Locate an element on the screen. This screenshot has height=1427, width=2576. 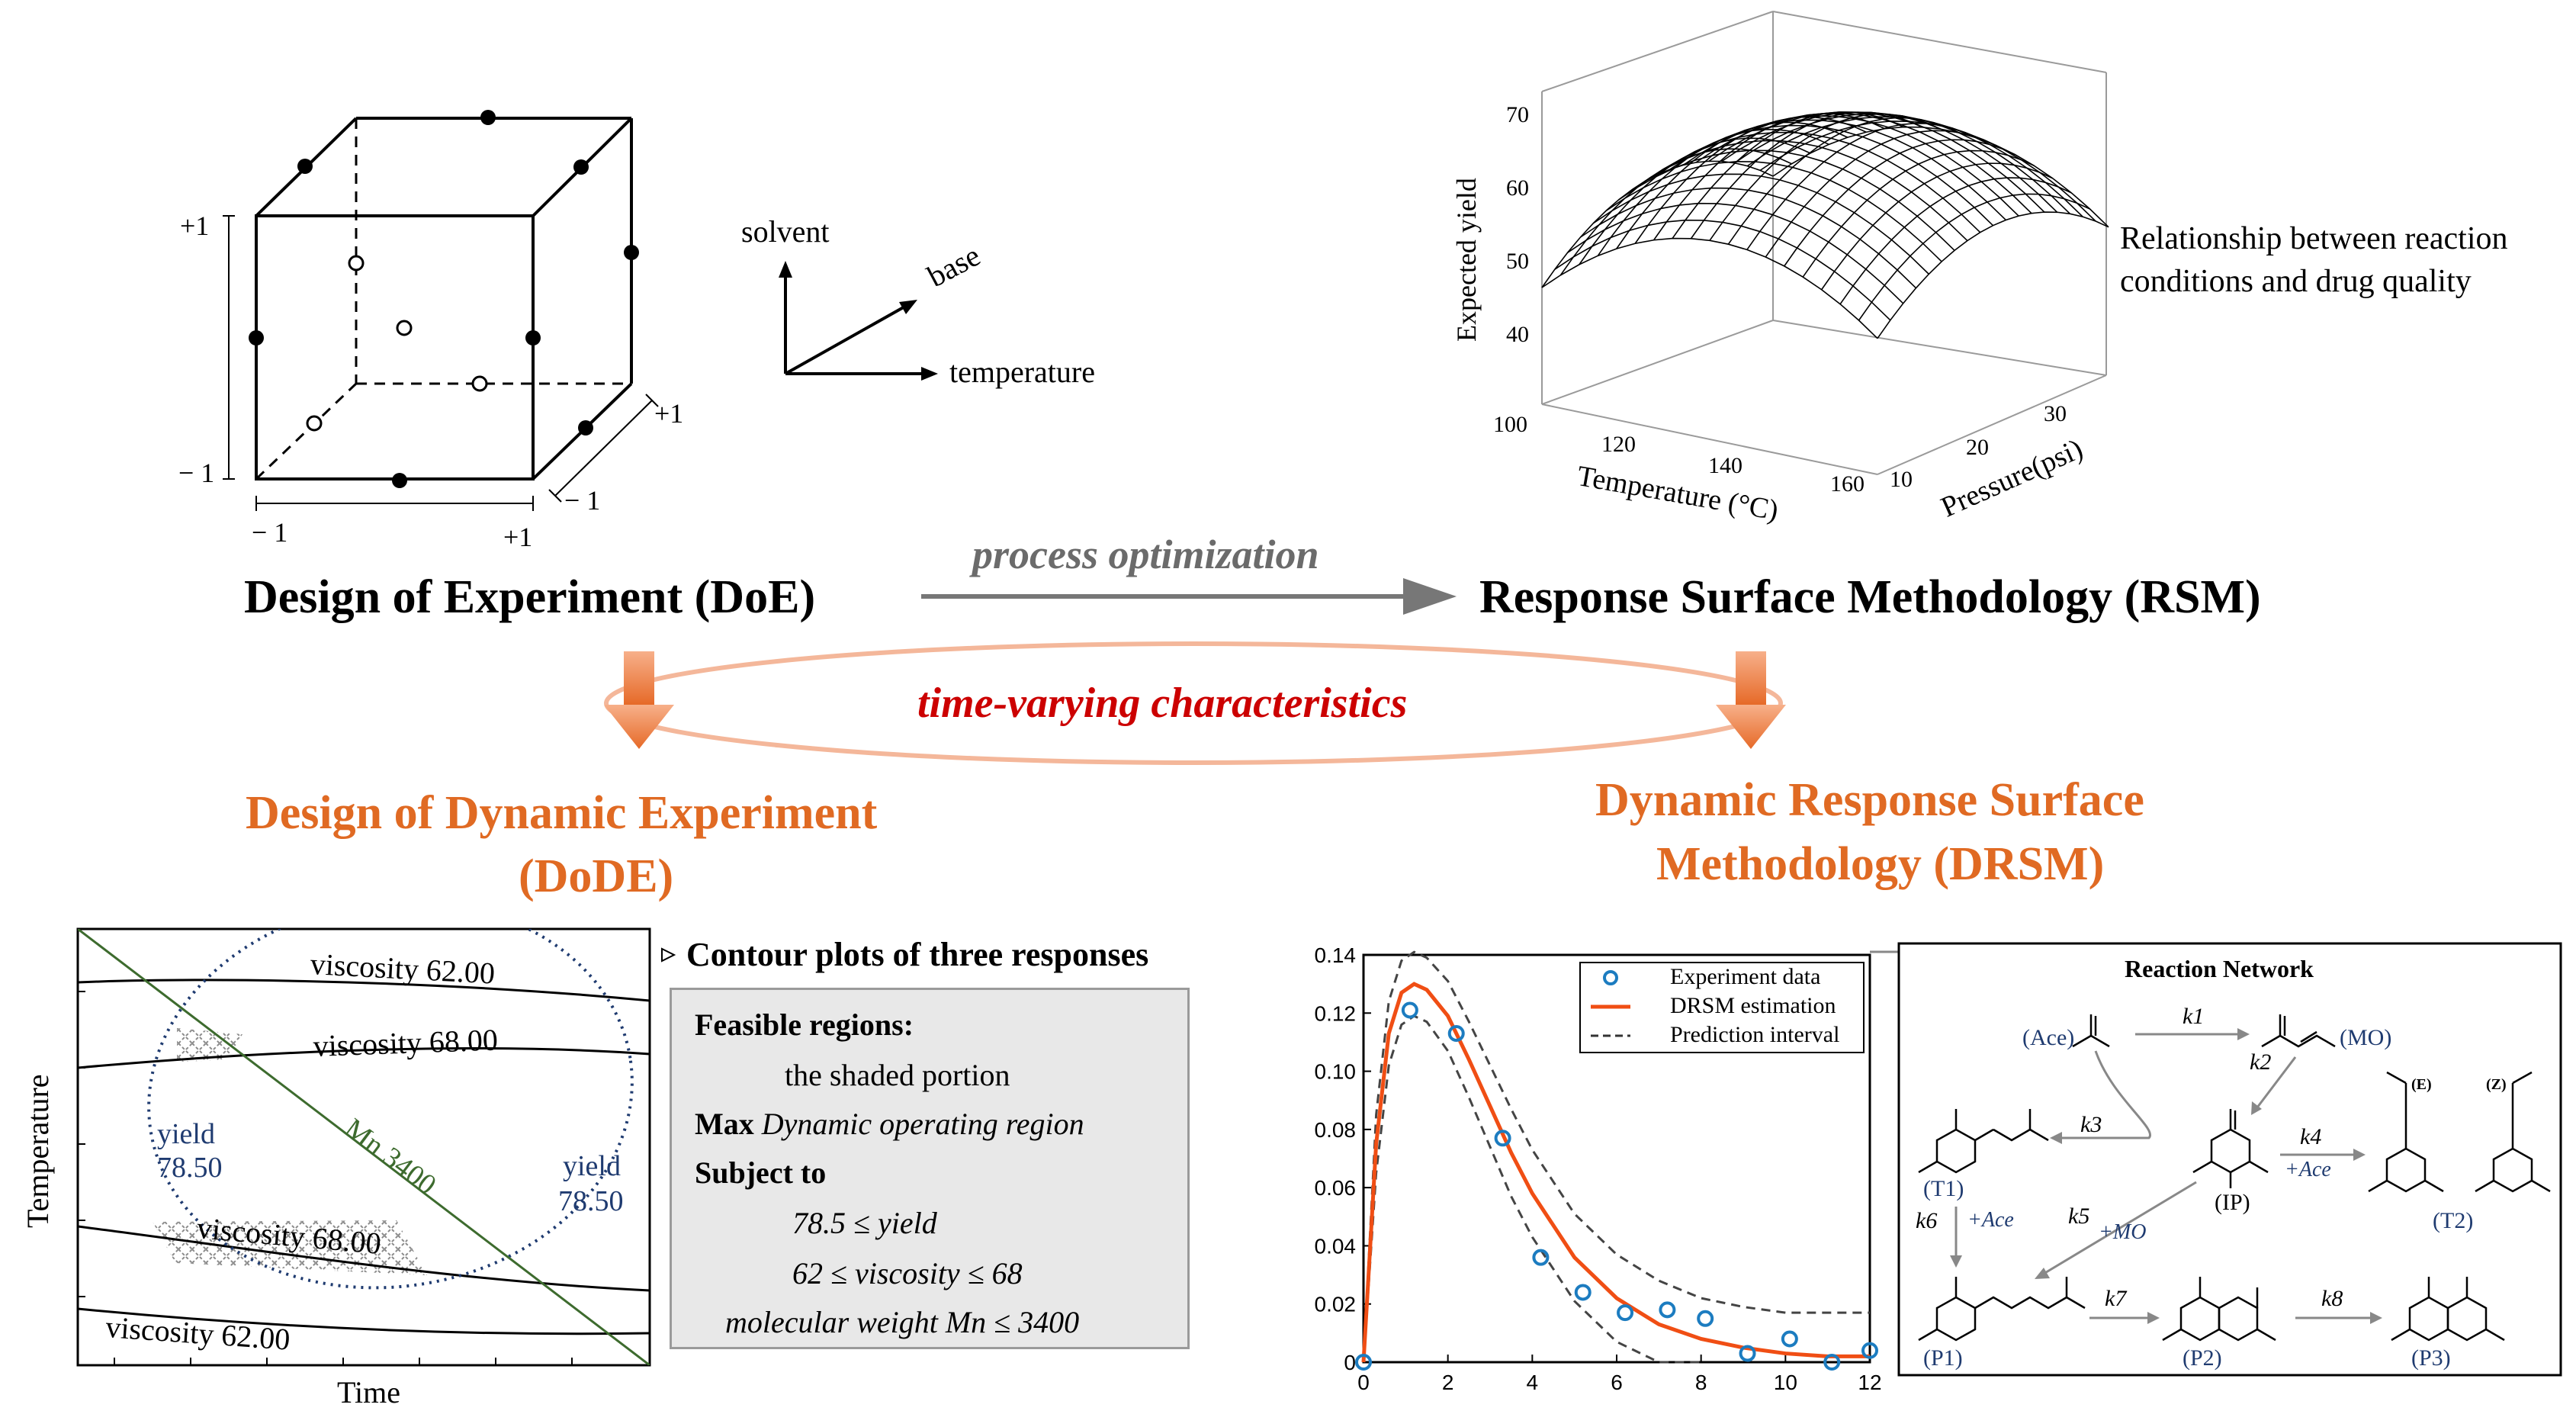
y-tick-label: 0.12 is located at coordinates (1336, 1013).